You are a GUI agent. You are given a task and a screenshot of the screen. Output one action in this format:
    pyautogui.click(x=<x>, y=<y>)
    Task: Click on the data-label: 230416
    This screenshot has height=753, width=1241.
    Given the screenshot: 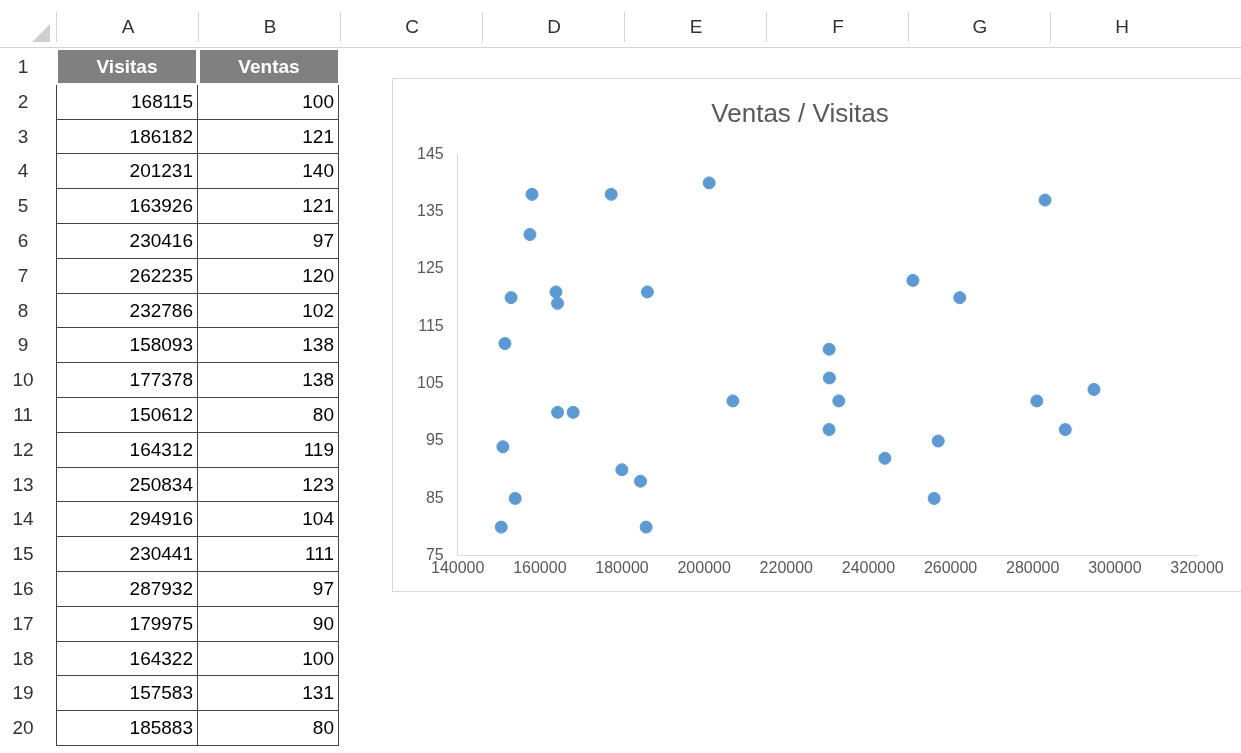 What is the action you would take?
    pyautogui.click(x=127, y=241)
    